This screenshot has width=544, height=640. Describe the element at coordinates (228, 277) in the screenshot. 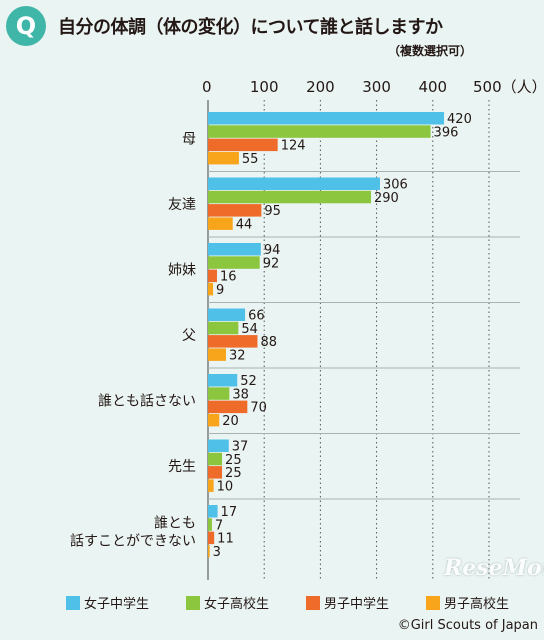

I see `data-label: 16` at that location.